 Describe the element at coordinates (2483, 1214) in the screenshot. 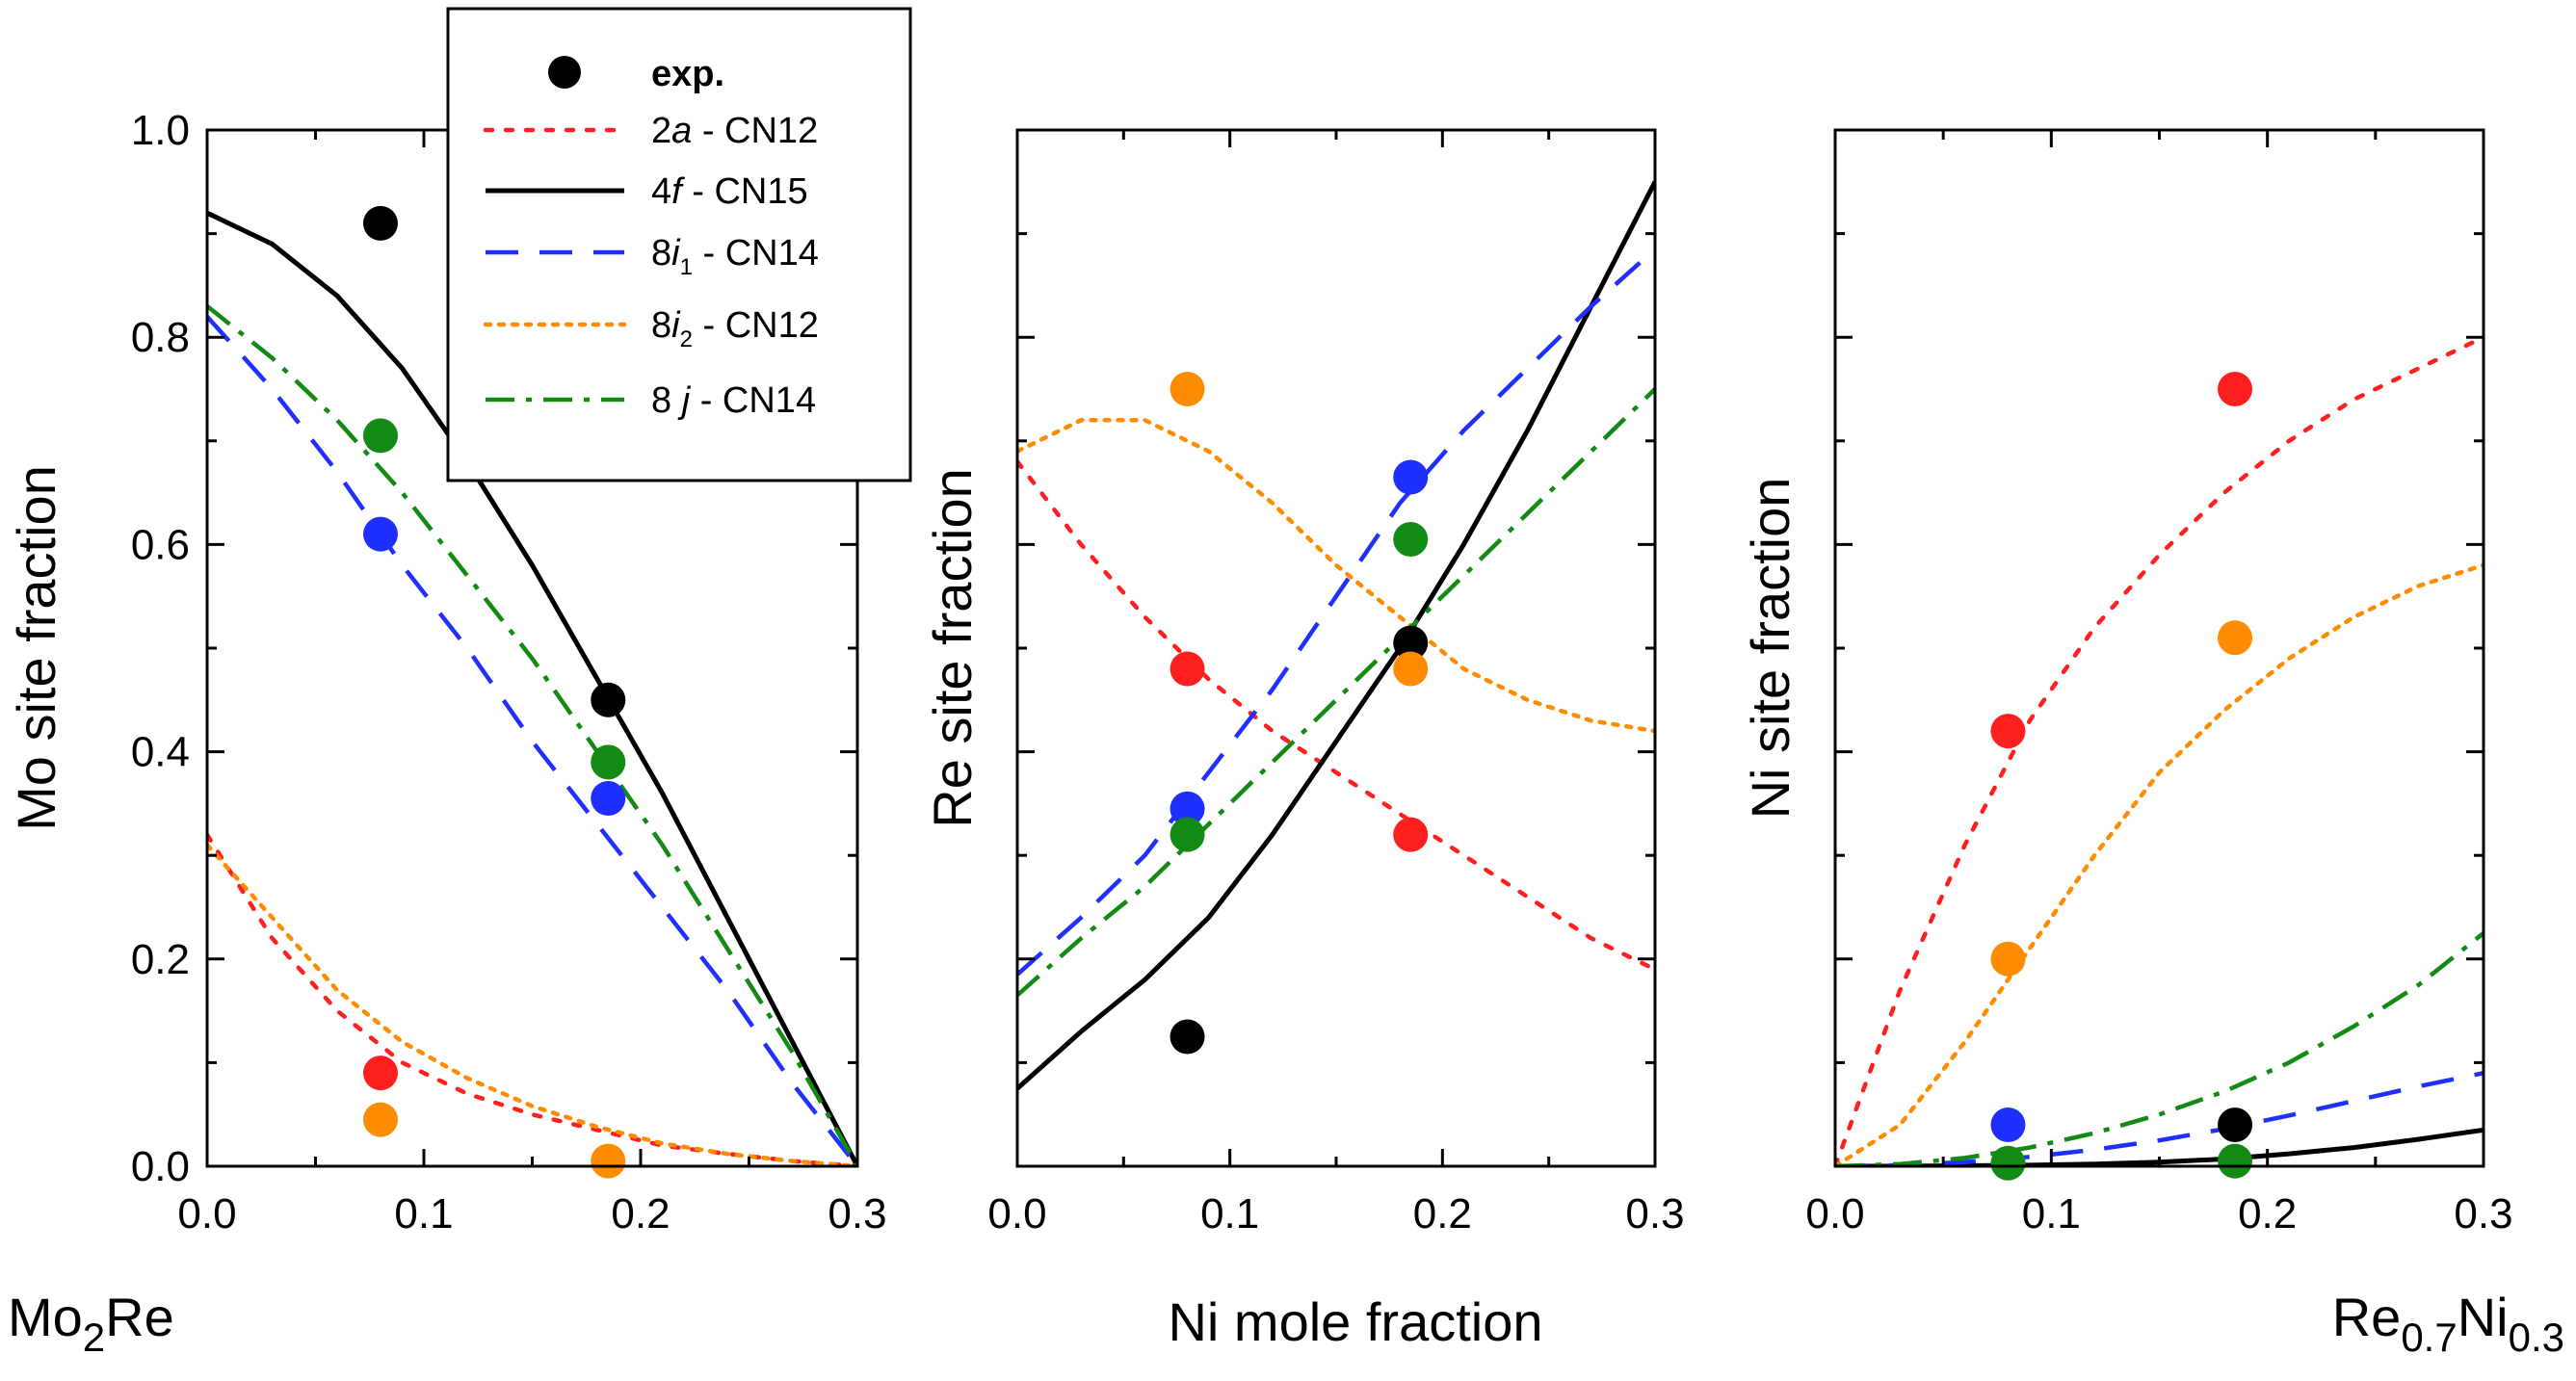

I see `ni-xtick-label: 0.3` at that location.